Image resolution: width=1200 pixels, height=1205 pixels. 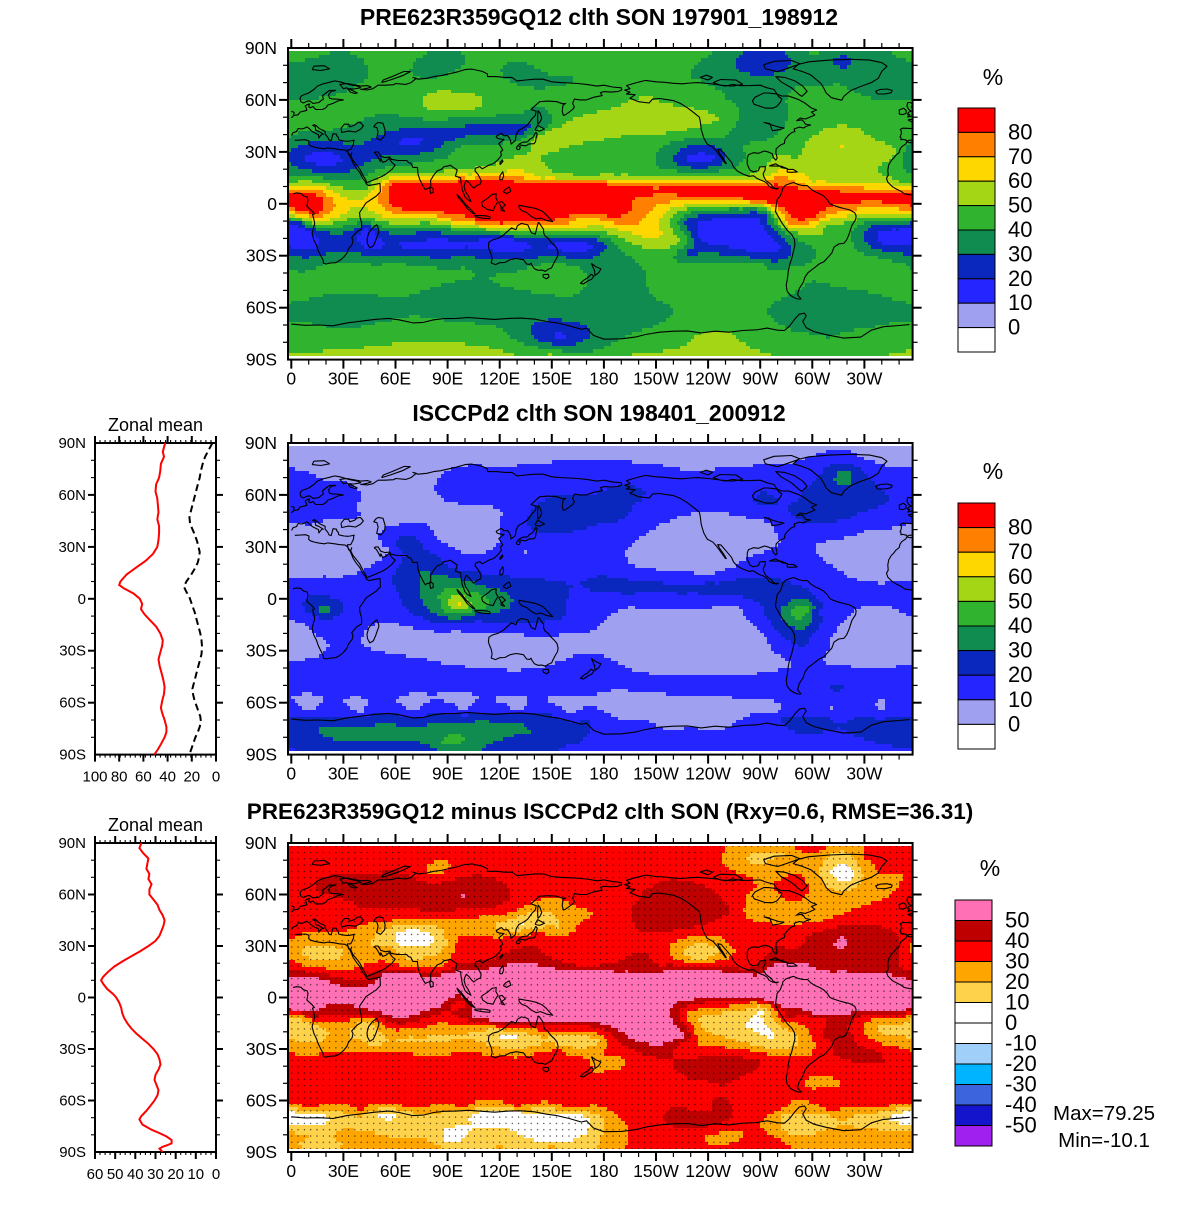 What do you see at coordinates (1020, 527) in the screenshot?
I see `svg-text: 80` at bounding box center [1020, 527].